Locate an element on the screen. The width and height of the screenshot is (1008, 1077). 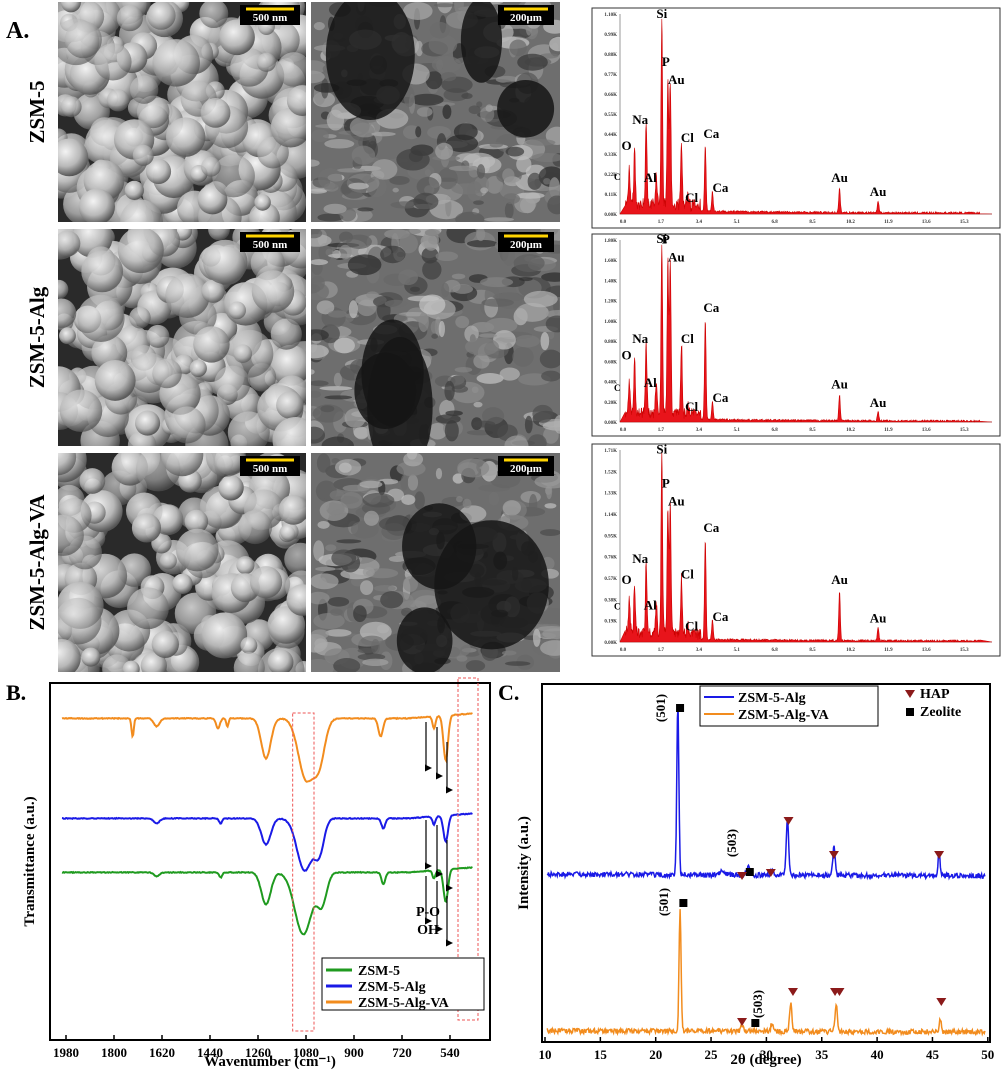
edx-peak-label: Cl is located at coordinates (687, 137).